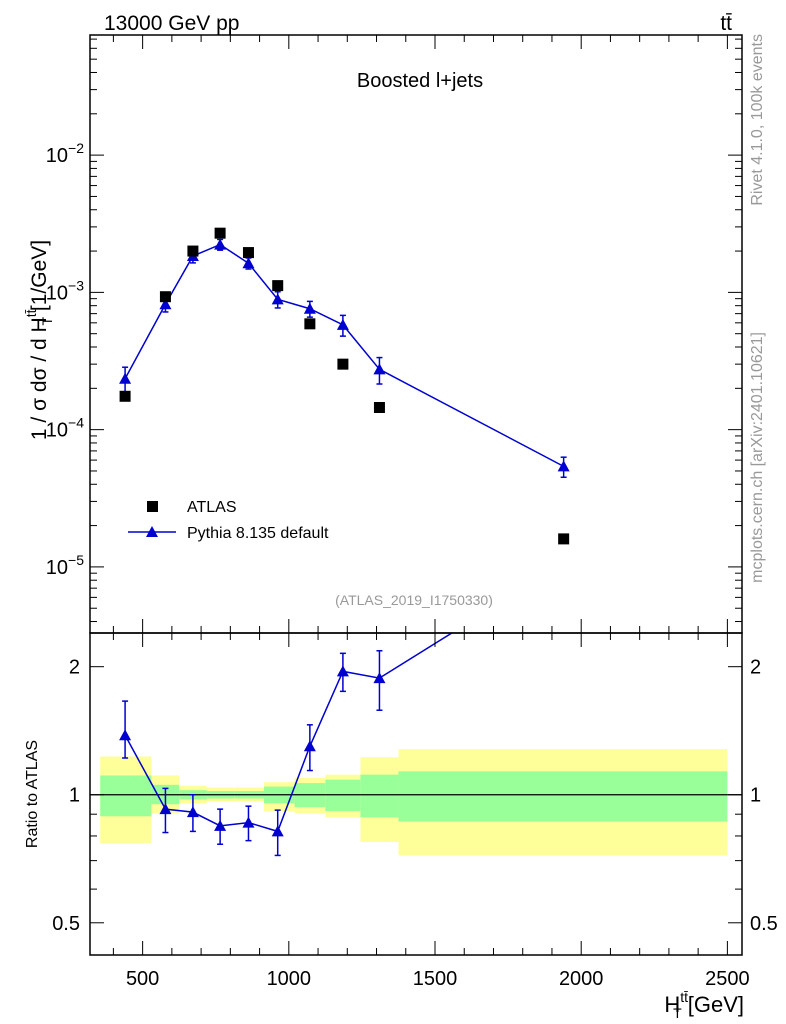 The image size is (786, 1024). Describe the element at coordinates (228, 520) in the screenshot. I see `legend: ATLAS Pythia 8.135 default` at that location.